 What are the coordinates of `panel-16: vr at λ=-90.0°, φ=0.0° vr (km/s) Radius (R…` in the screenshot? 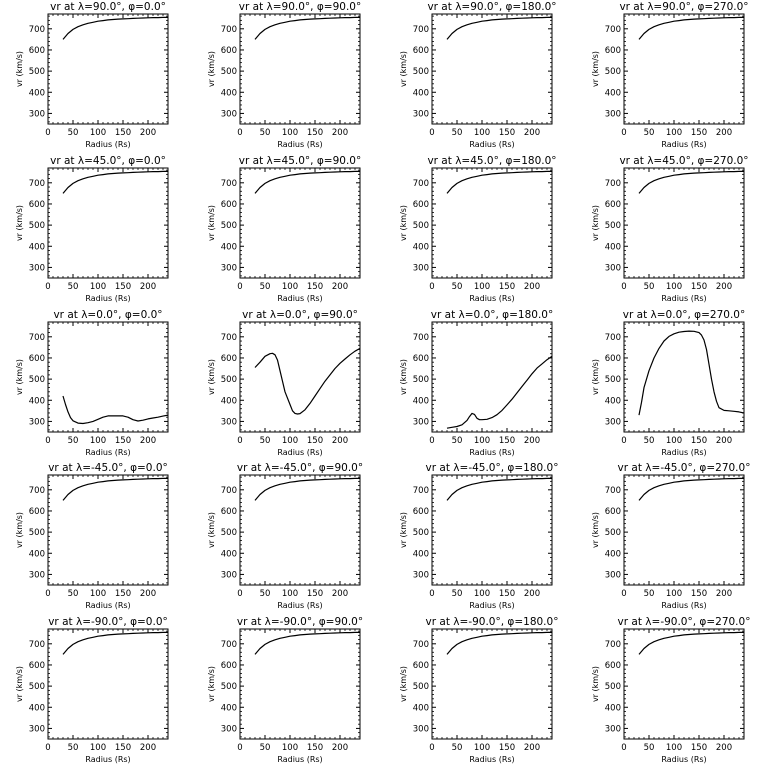 It's located at (92, 690).